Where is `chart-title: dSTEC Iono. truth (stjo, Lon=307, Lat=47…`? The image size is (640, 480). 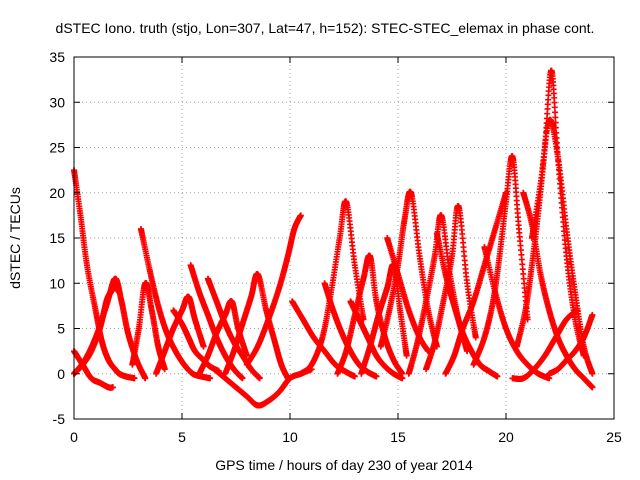 chart-title: dSTEC Iono. truth (stjo, Lon=307, Lat=47… is located at coordinates (325, 28).